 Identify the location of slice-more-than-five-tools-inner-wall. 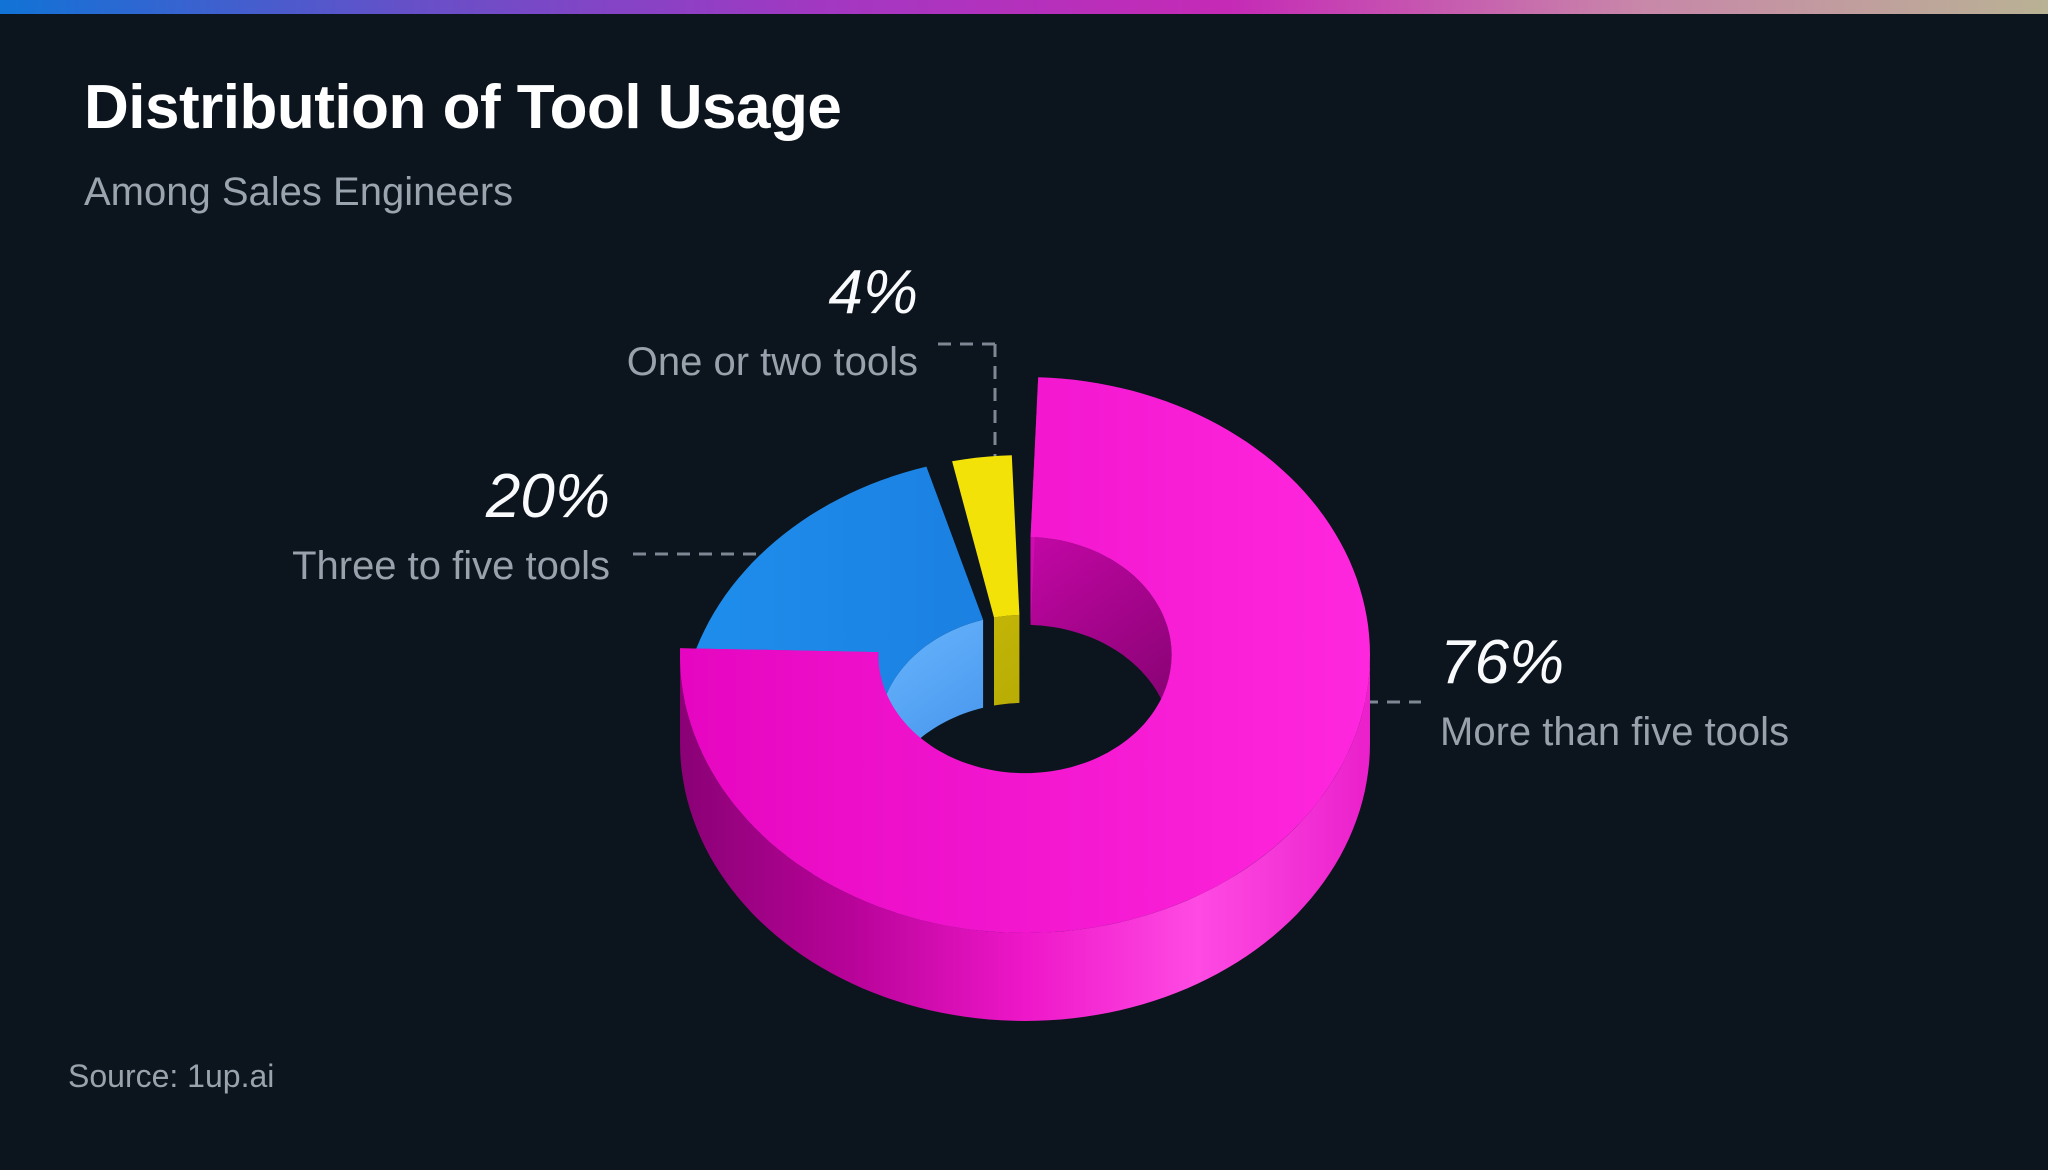
(1101, 639).